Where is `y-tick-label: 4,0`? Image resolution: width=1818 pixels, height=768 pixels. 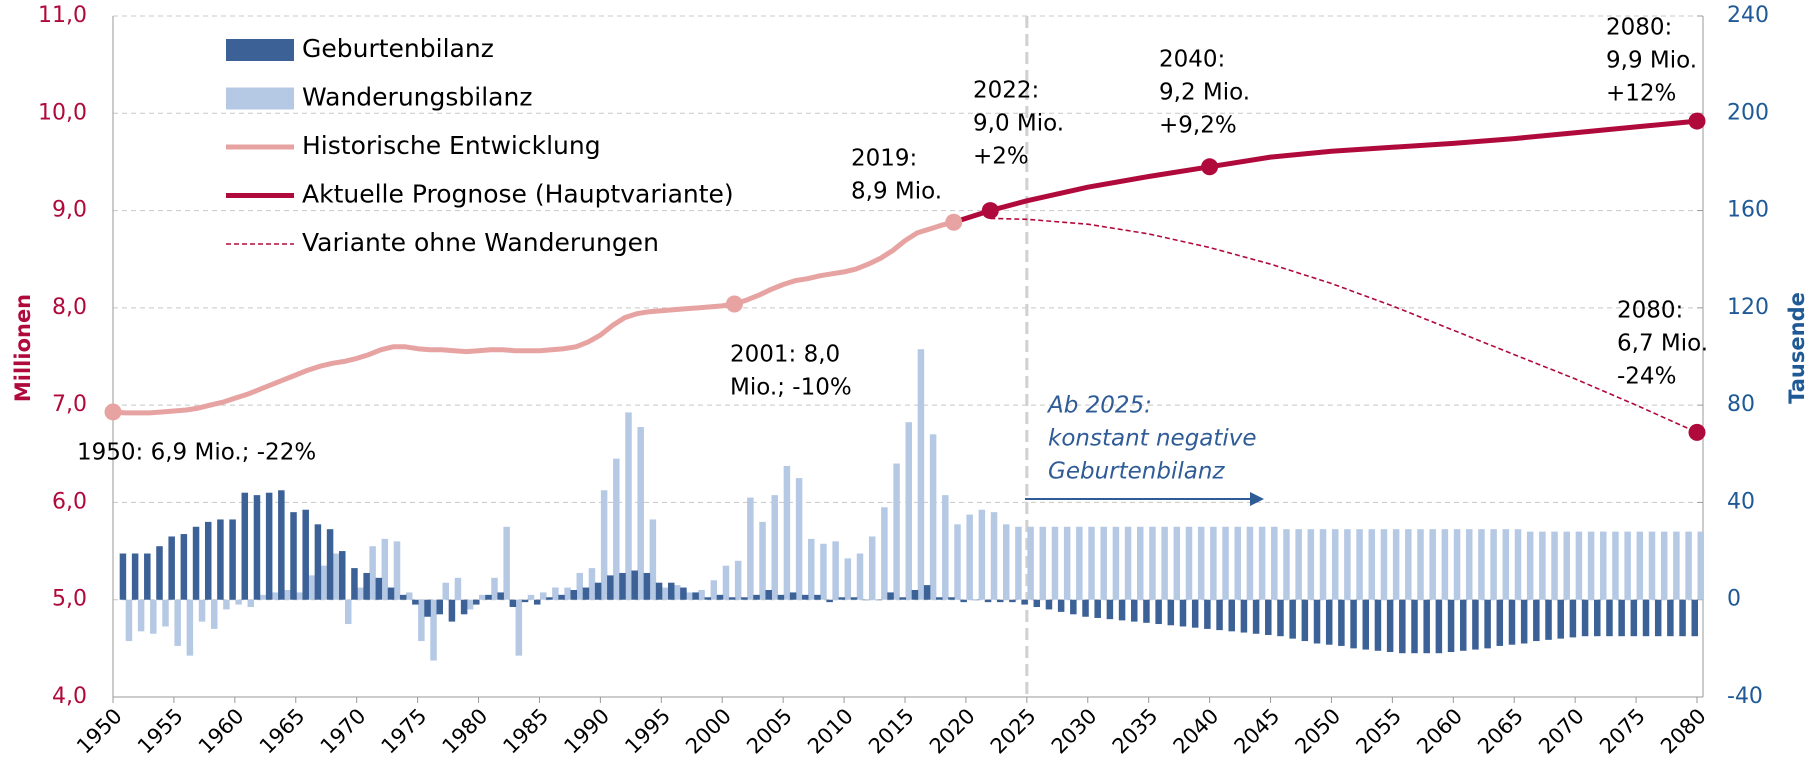
y-tick-label: 4,0 is located at coordinates (69, 696).